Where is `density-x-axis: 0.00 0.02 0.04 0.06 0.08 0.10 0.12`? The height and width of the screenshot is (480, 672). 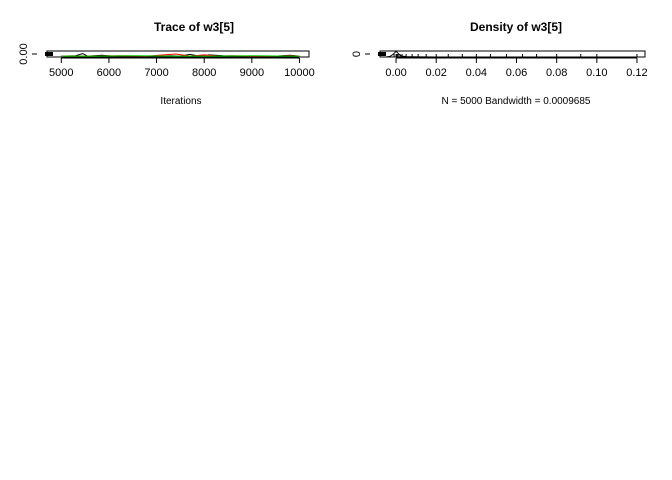
density-x-axis: 0.00 0.02 0.04 0.06 0.08 0.10 0.12 is located at coordinates (516, 68).